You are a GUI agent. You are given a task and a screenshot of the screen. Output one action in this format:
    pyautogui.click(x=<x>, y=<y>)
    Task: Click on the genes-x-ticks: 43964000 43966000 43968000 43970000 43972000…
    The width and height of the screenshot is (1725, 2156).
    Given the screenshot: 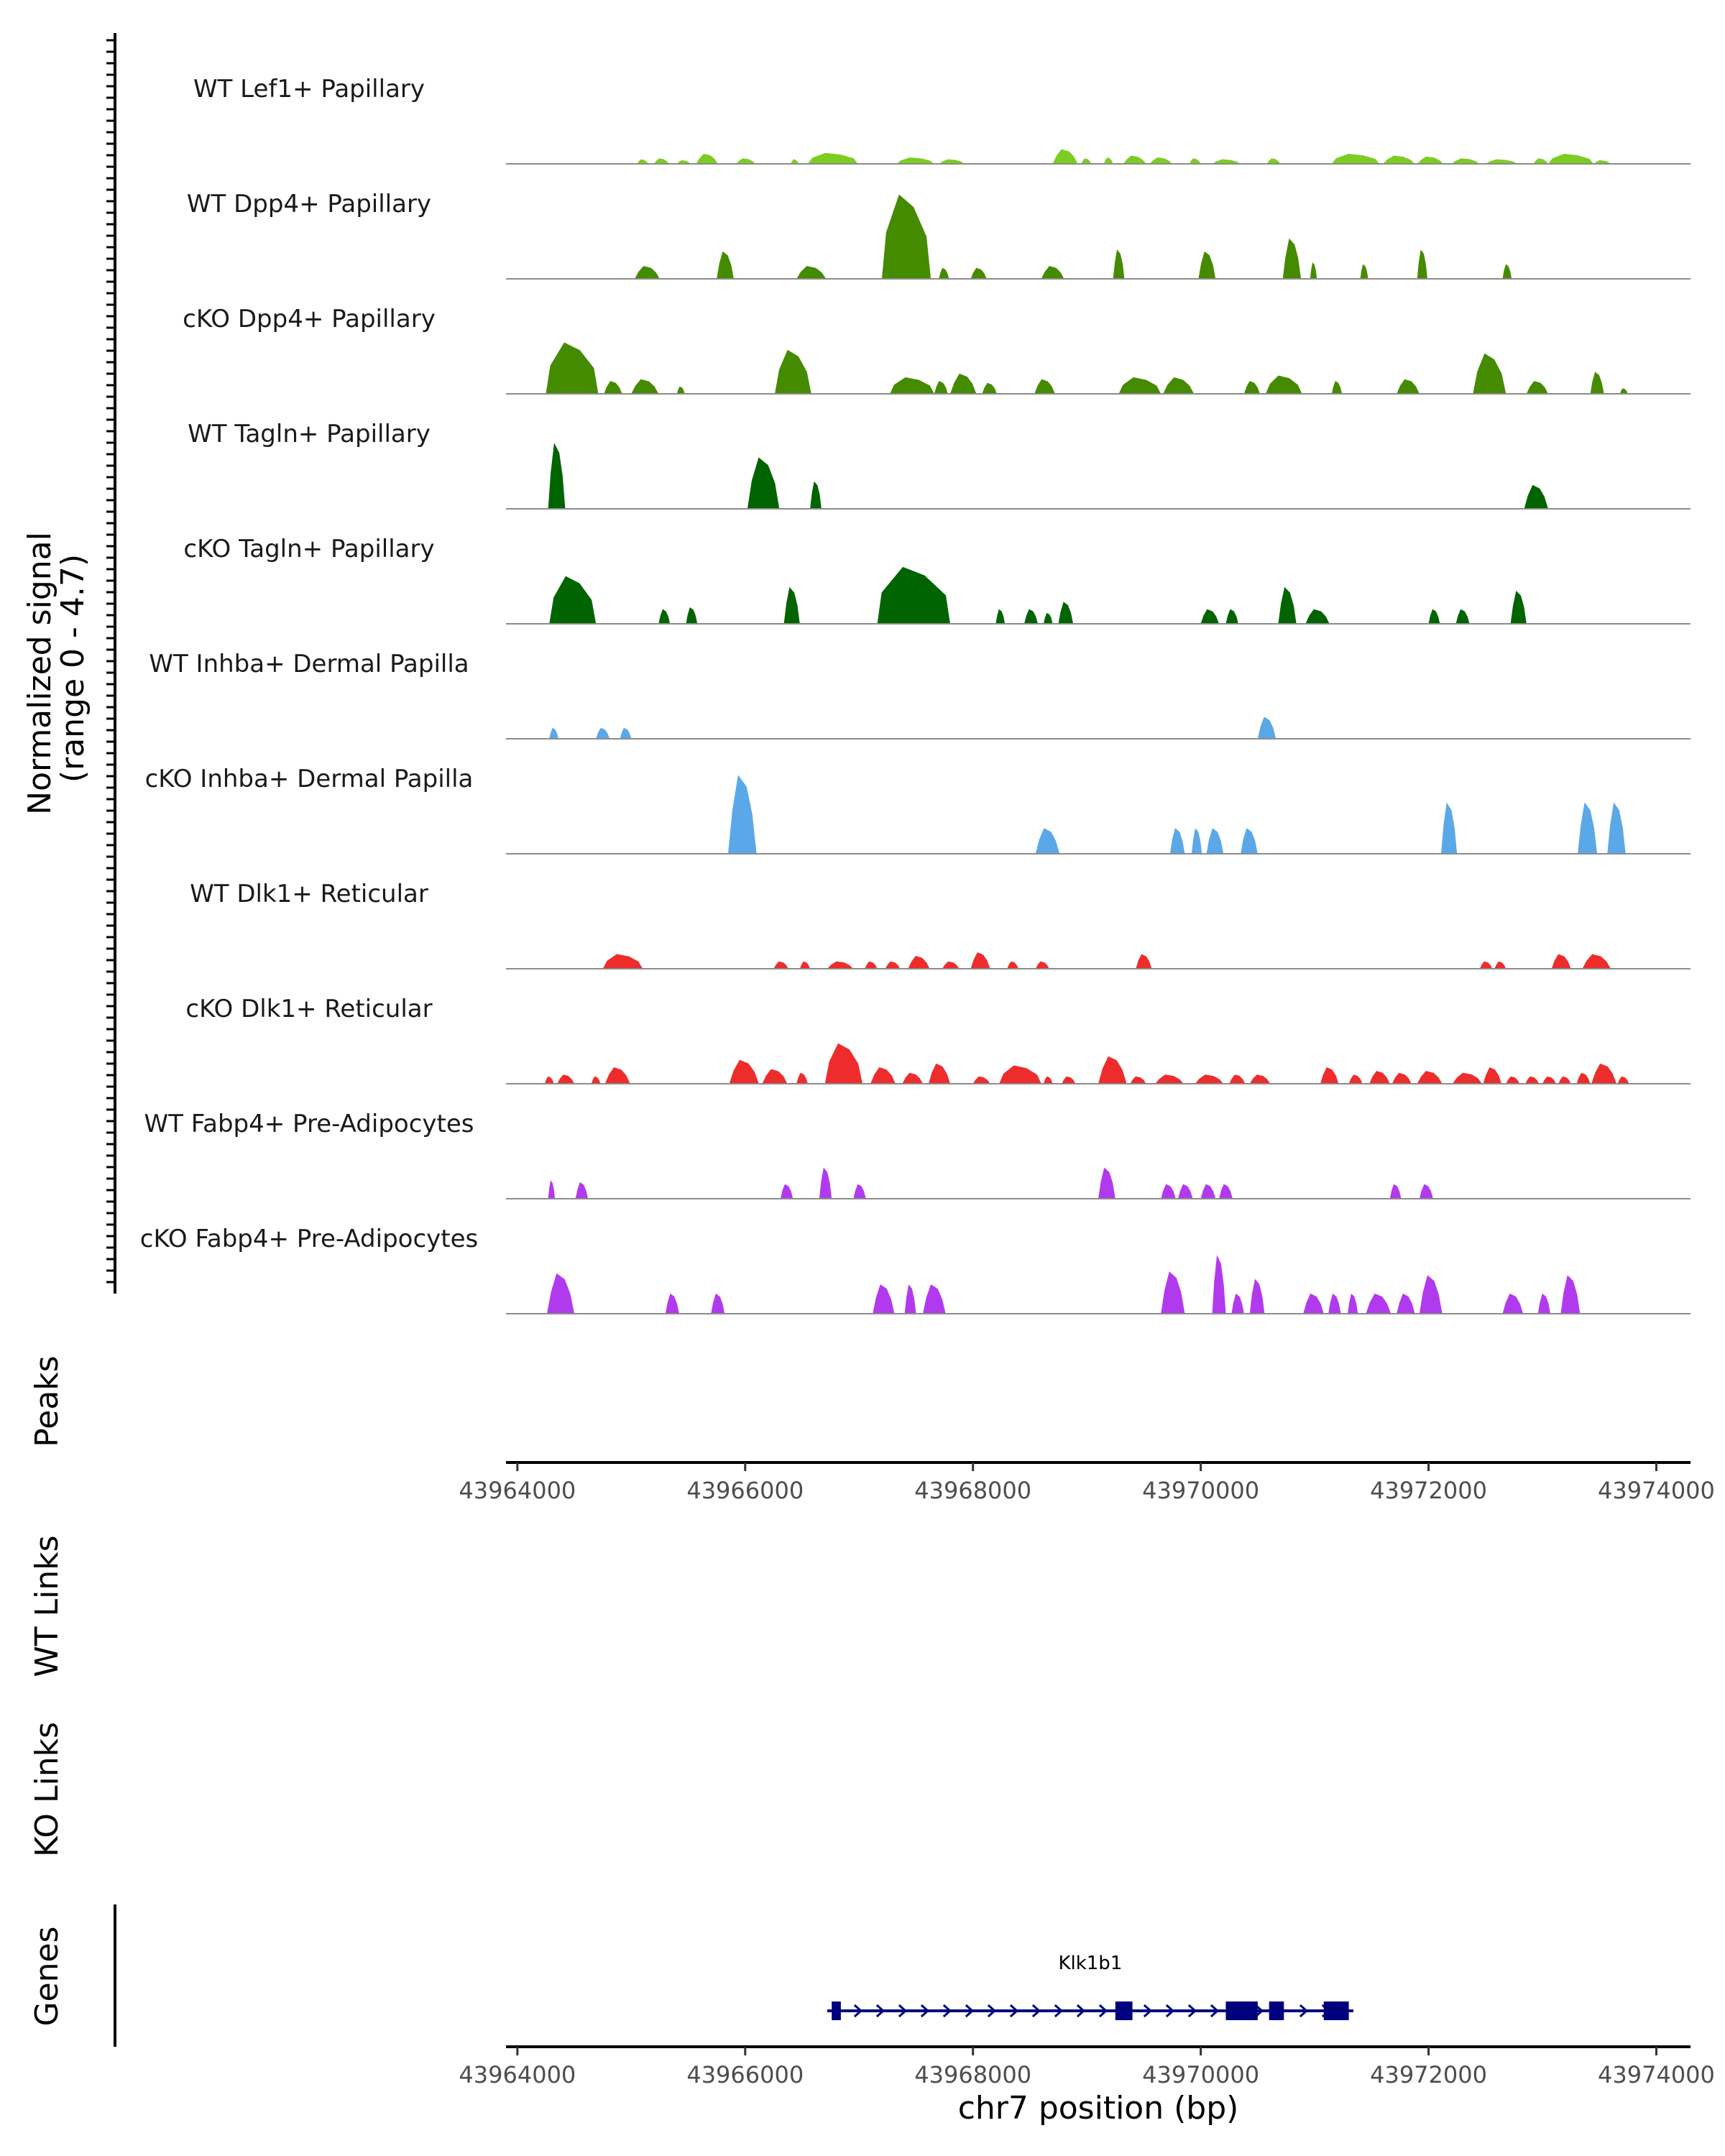 What is the action you would take?
    pyautogui.click(x=1087, y=2067)
    